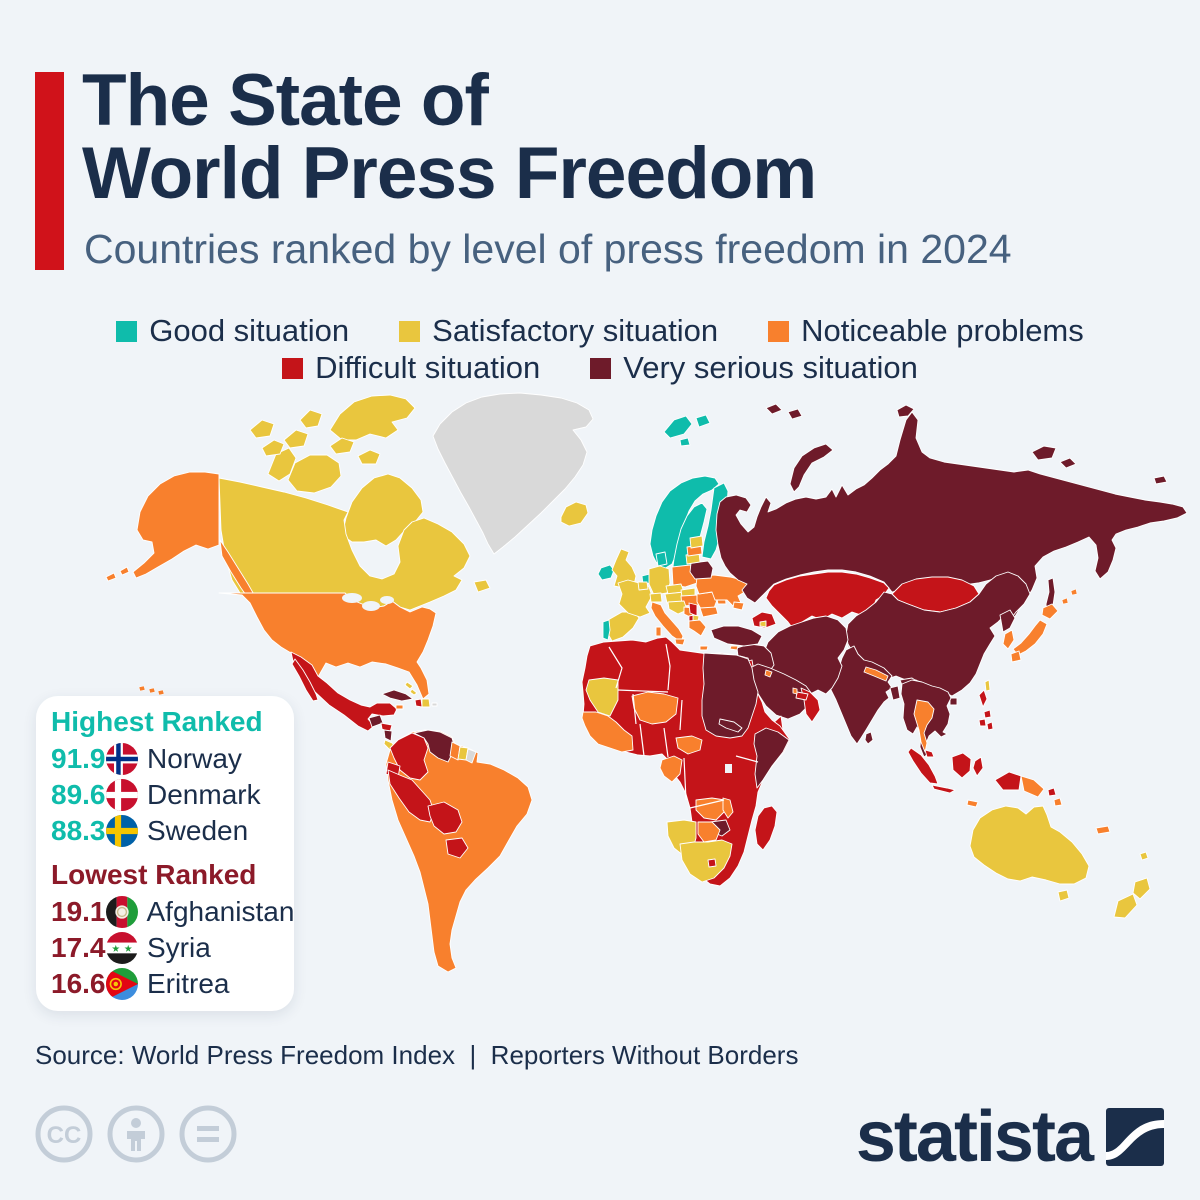 This screenshot has height=1200, width=1200. Describe the element at coordinates (64, 1135) in the screenshot. I see `svg-text: CC` at that location.